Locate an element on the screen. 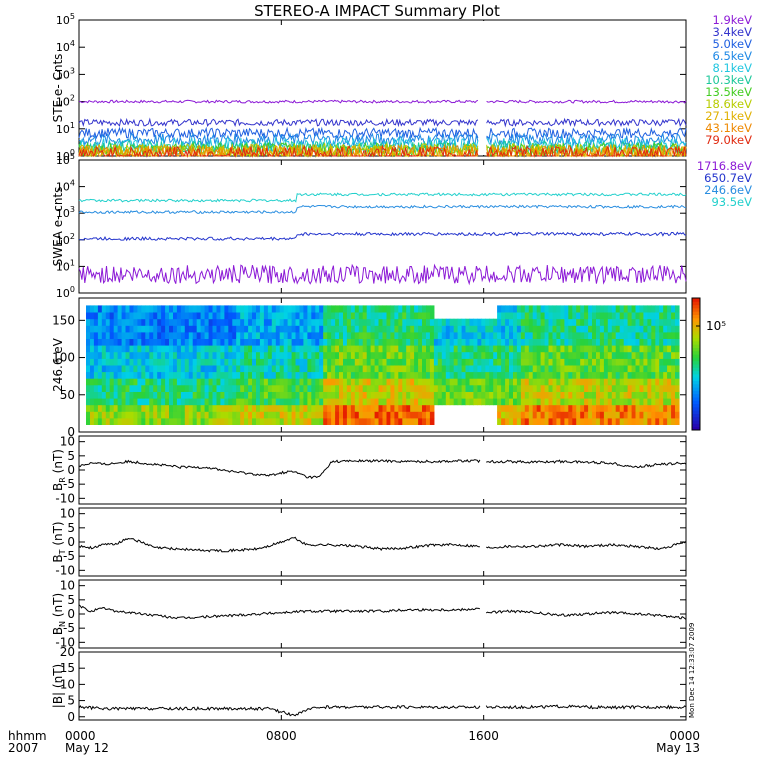 Image resolution: width=780 pixels, height=780 pixels. pad-frame is located at coordinates (382, 365).